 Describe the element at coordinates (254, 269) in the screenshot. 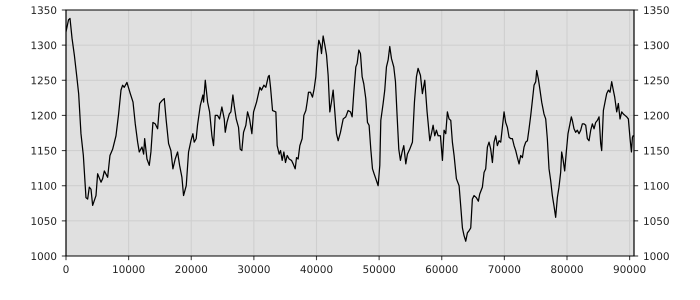

I see `x-tick-label: 30000` at that location.